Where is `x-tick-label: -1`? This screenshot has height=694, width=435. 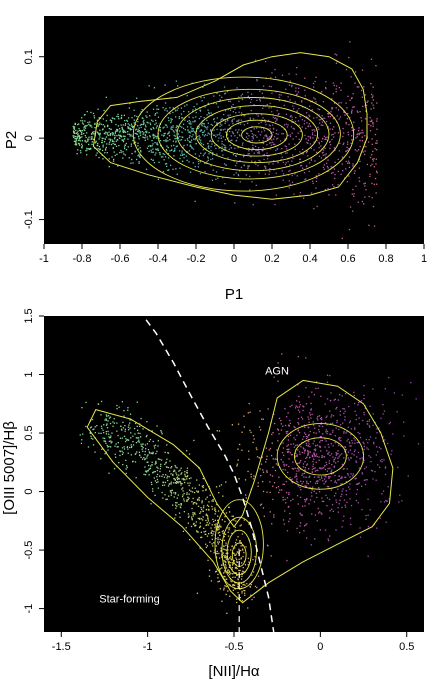 x-tick-label: -1 is located at coordinates (44, 259).